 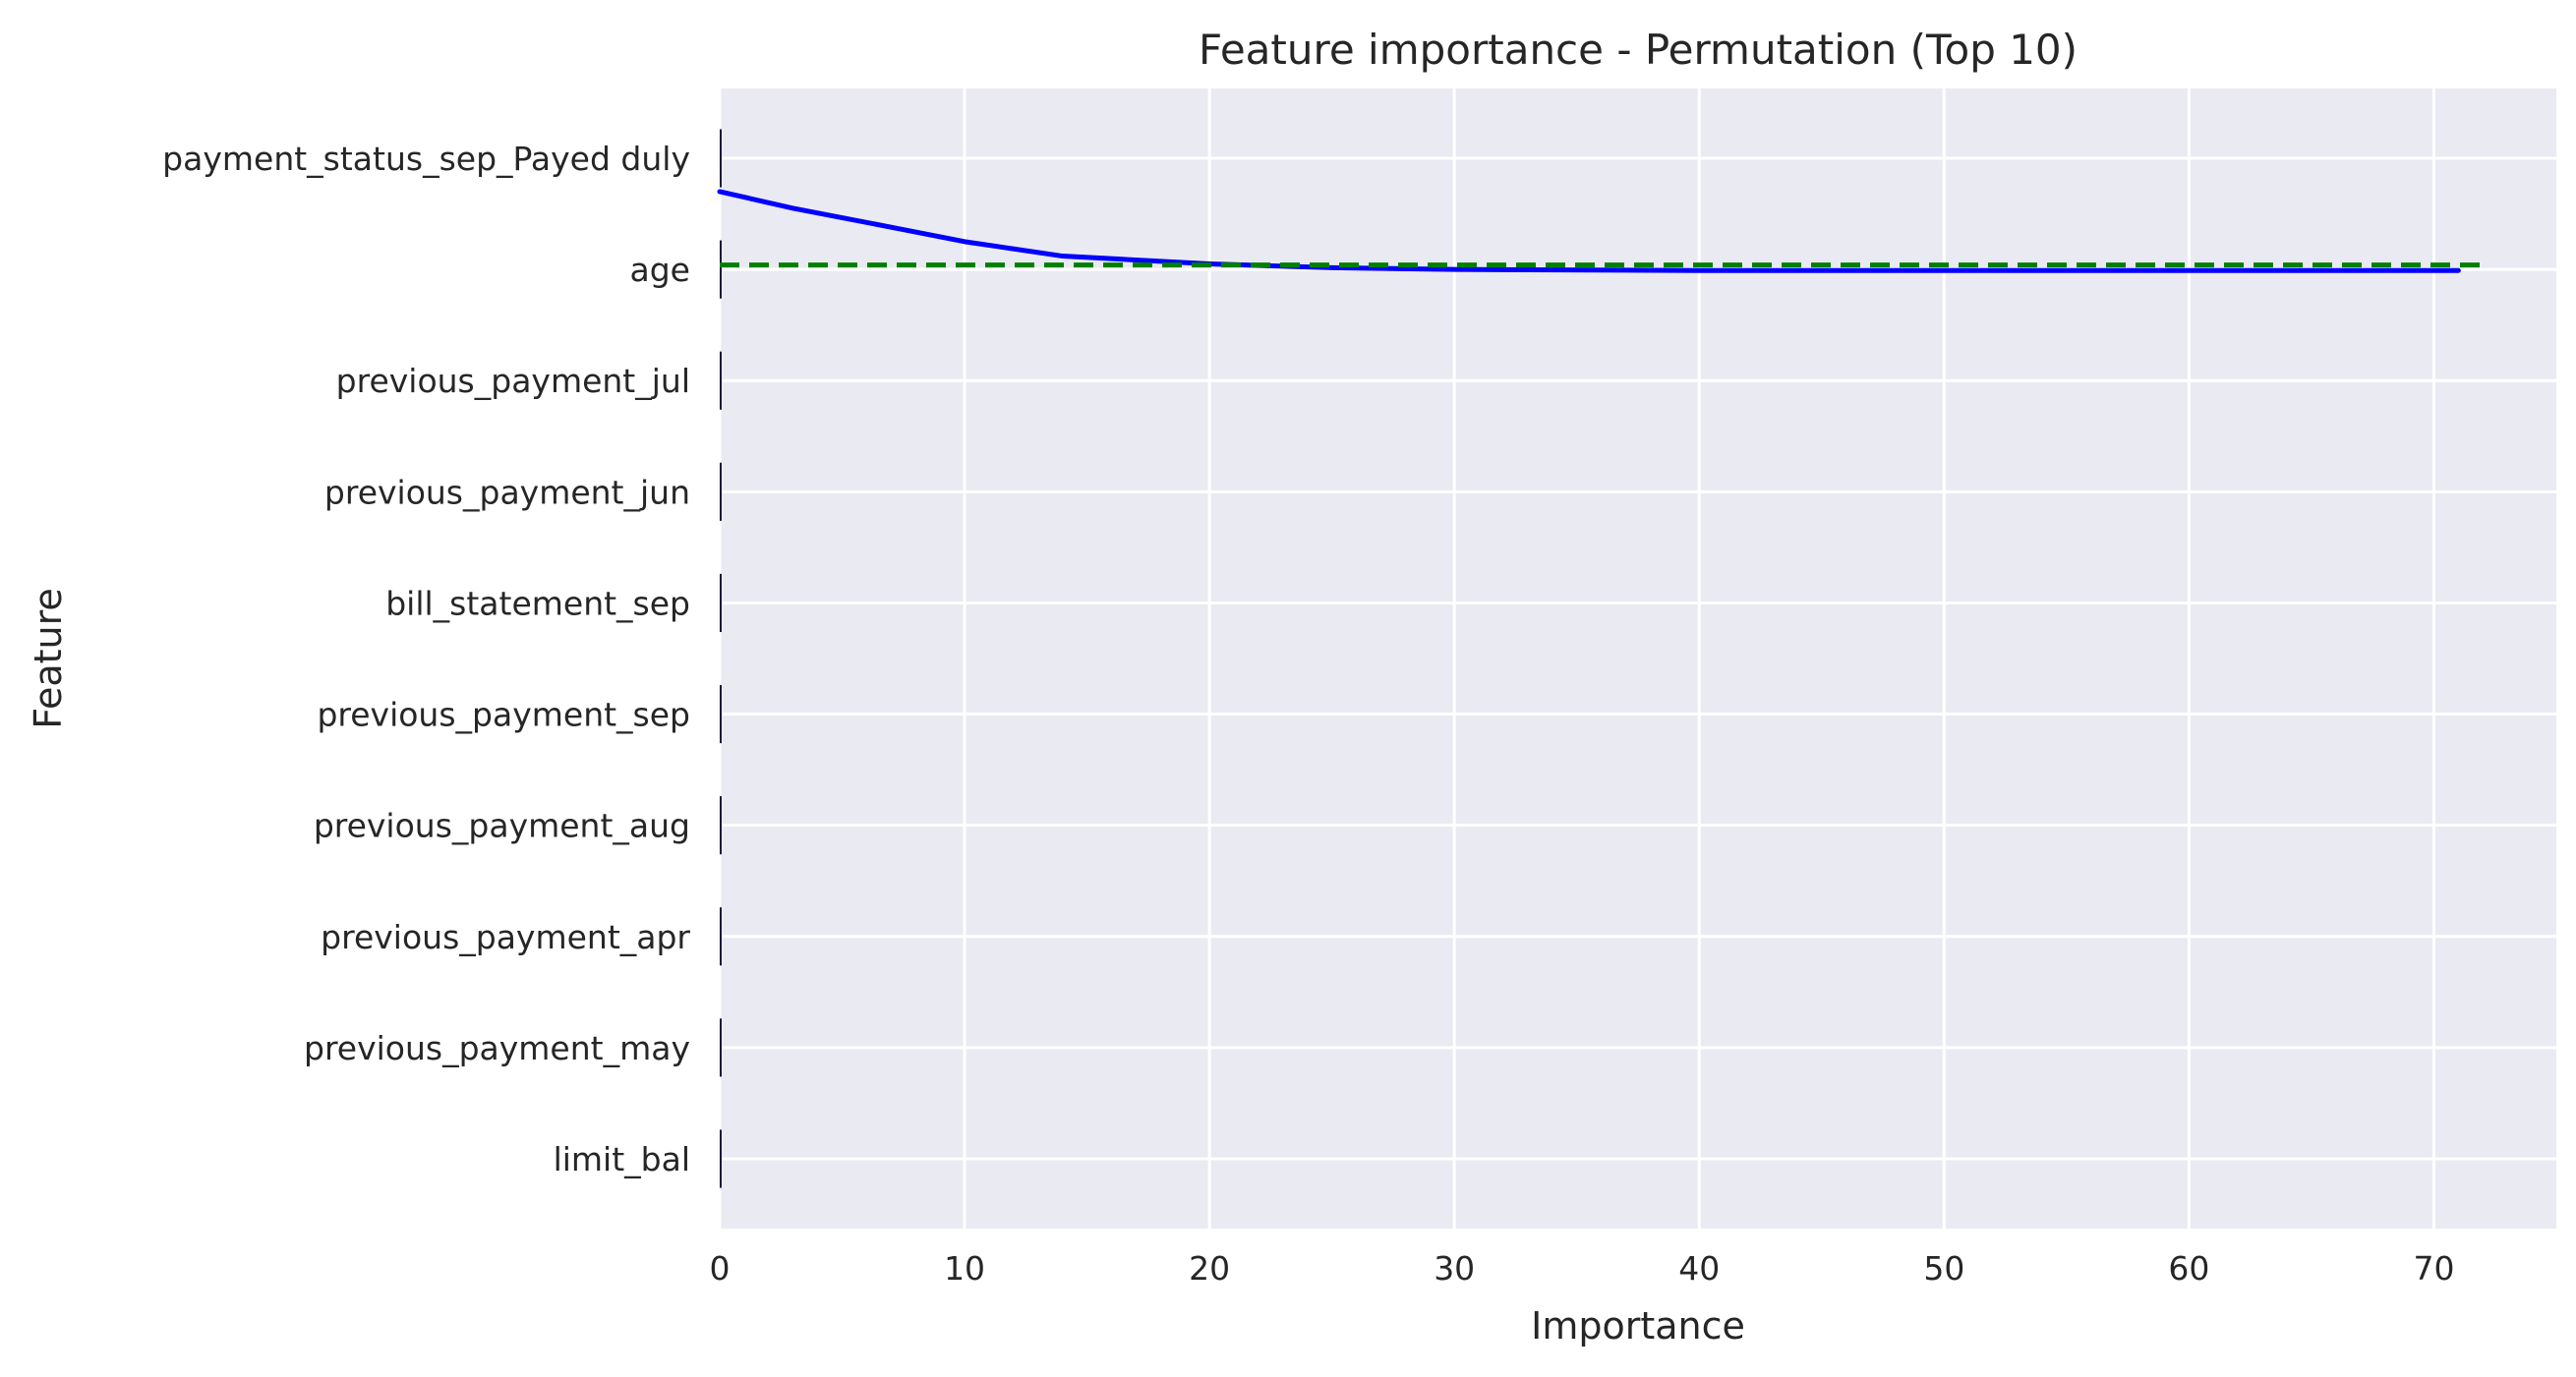 I want to click on x-tick-label: 50, so click(x=1943, y=1268).